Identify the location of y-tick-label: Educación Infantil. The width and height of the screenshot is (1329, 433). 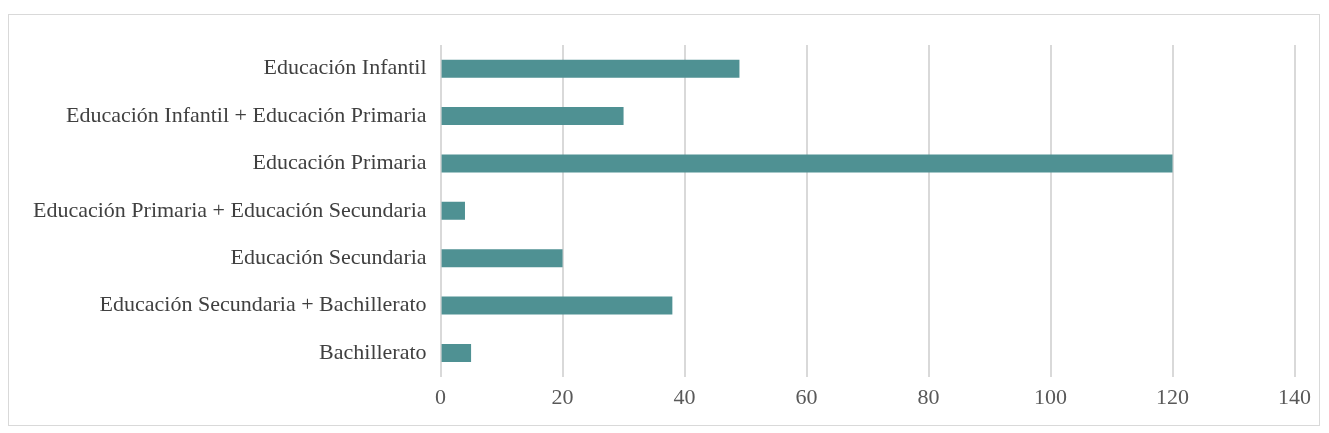
(345, 67).